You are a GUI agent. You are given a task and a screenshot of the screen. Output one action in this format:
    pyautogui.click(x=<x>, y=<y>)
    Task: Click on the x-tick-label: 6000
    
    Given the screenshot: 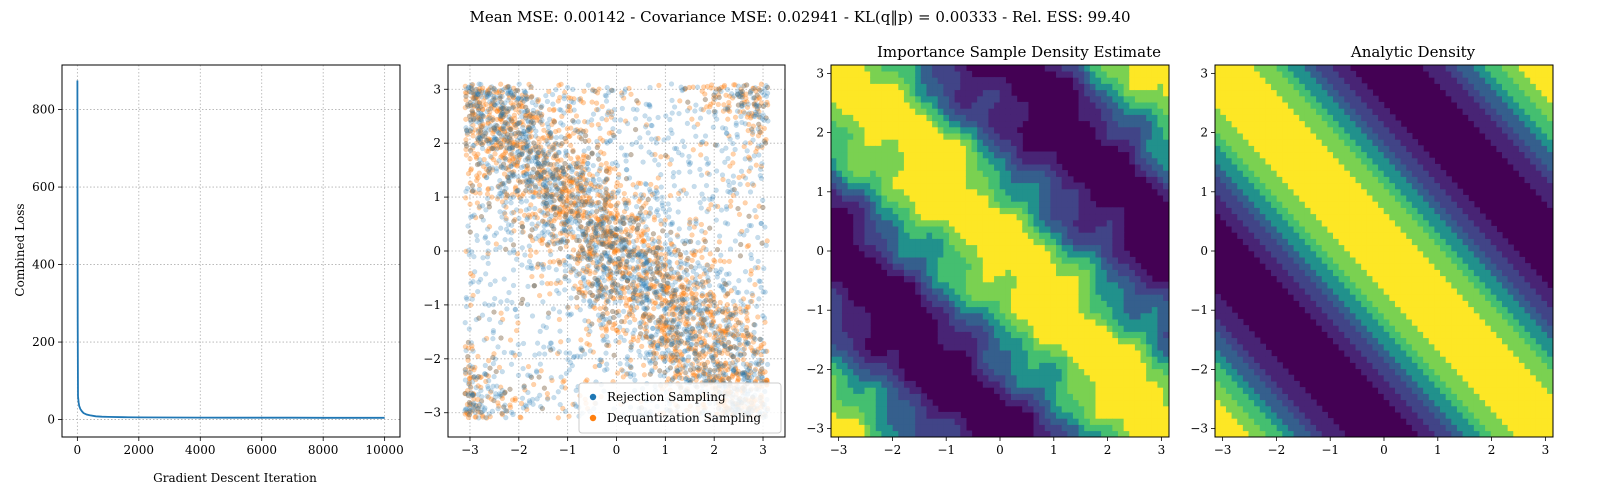 What is the action you would take?
    pyautogui.click(x=261, y=450)
    